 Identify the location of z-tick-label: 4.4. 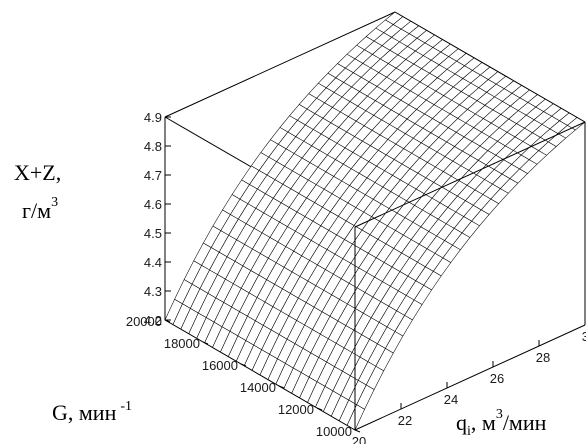
(153, 262).